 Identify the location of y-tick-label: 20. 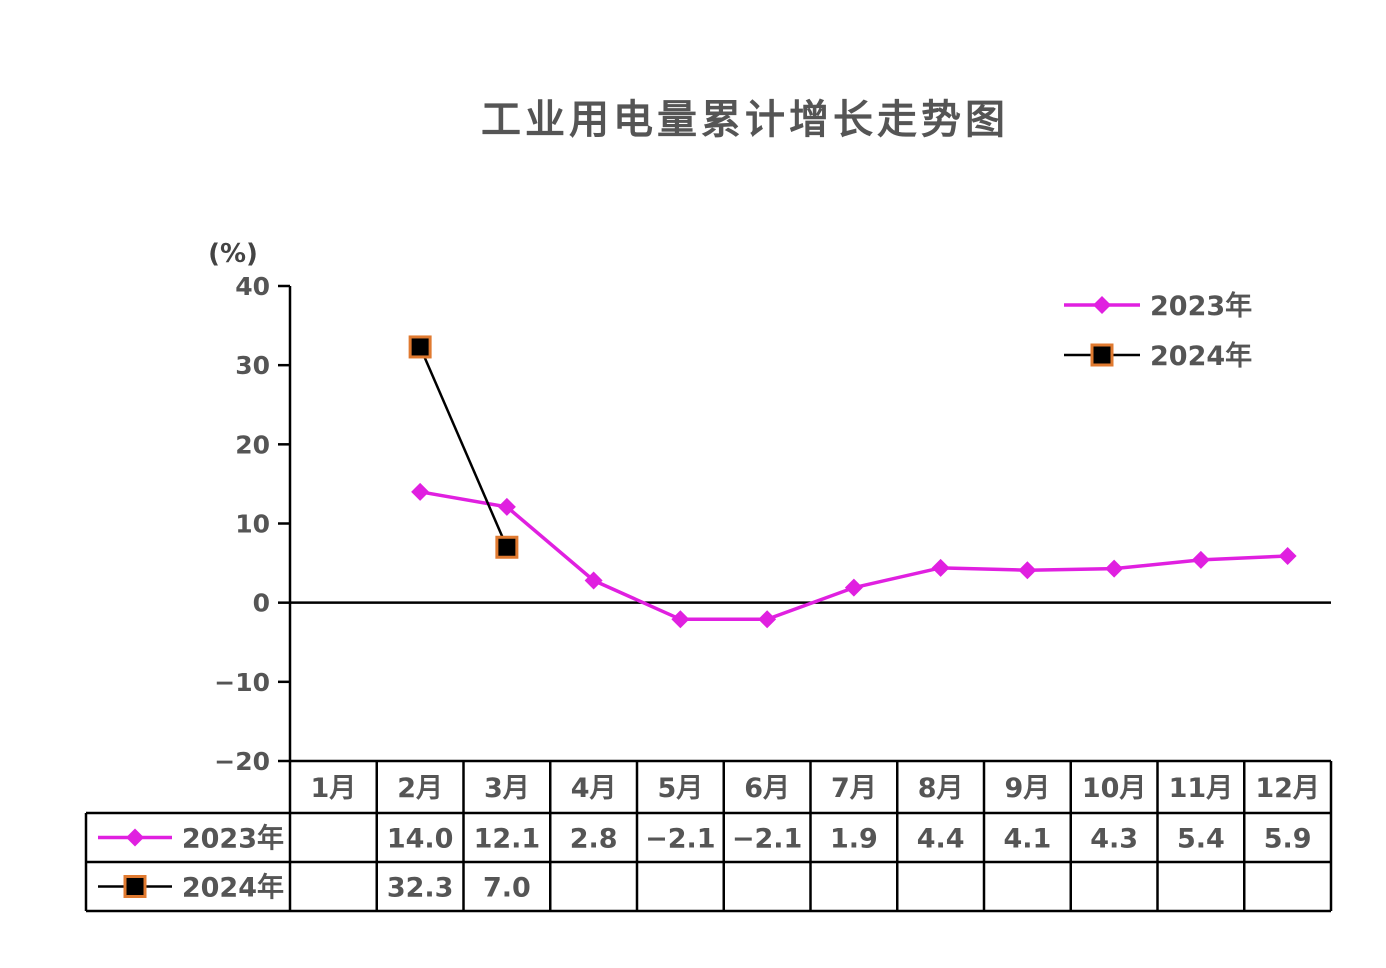
(252, 444).